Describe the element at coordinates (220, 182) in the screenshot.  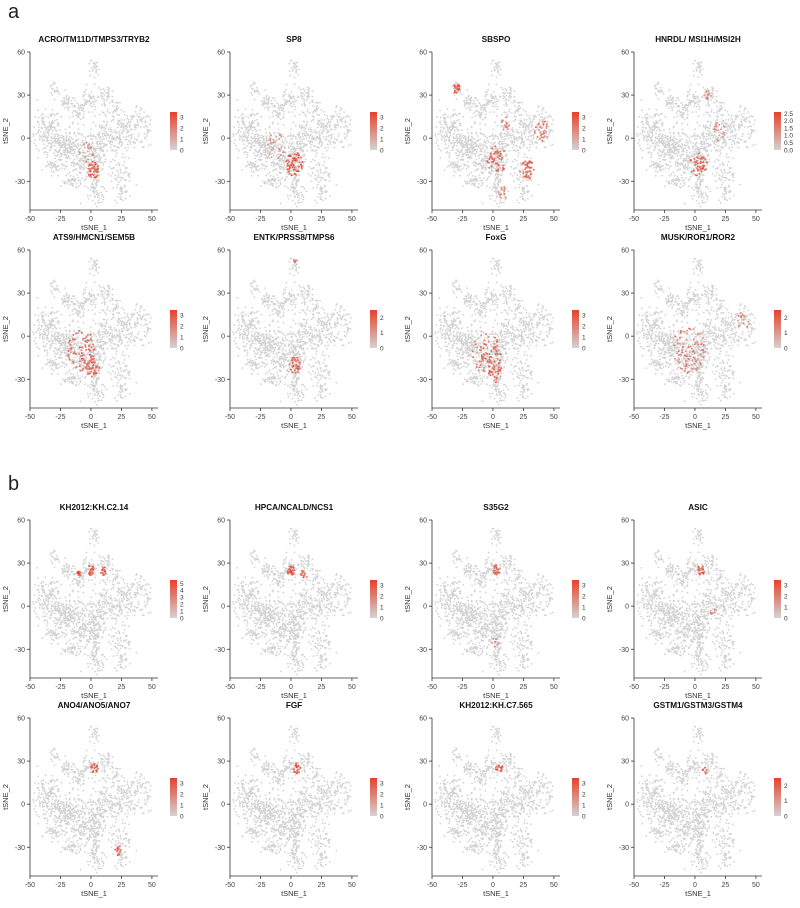
I see `y-tick-label: -30` at that location.